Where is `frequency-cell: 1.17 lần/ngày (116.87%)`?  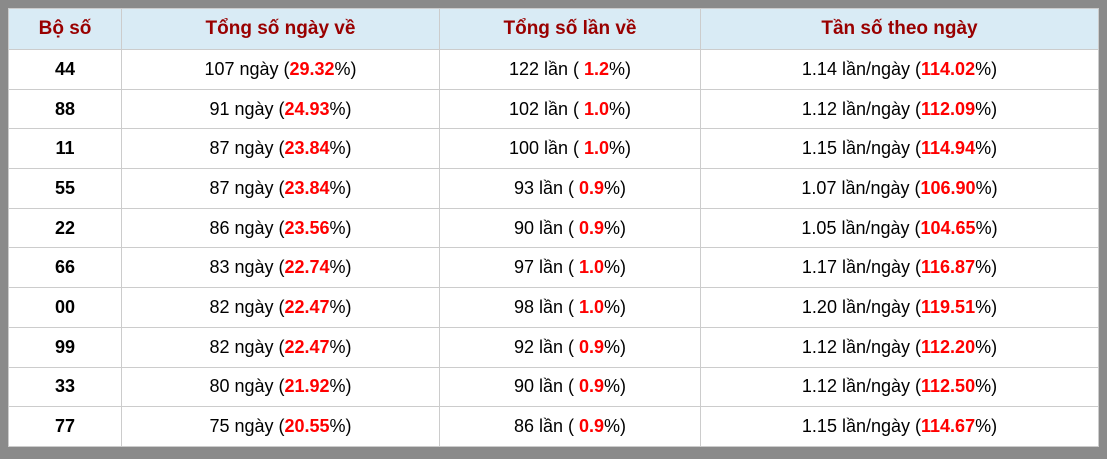 frequency-cell: 1.17 lần/ngày (116.87%) is located at coordinates (899, 268).